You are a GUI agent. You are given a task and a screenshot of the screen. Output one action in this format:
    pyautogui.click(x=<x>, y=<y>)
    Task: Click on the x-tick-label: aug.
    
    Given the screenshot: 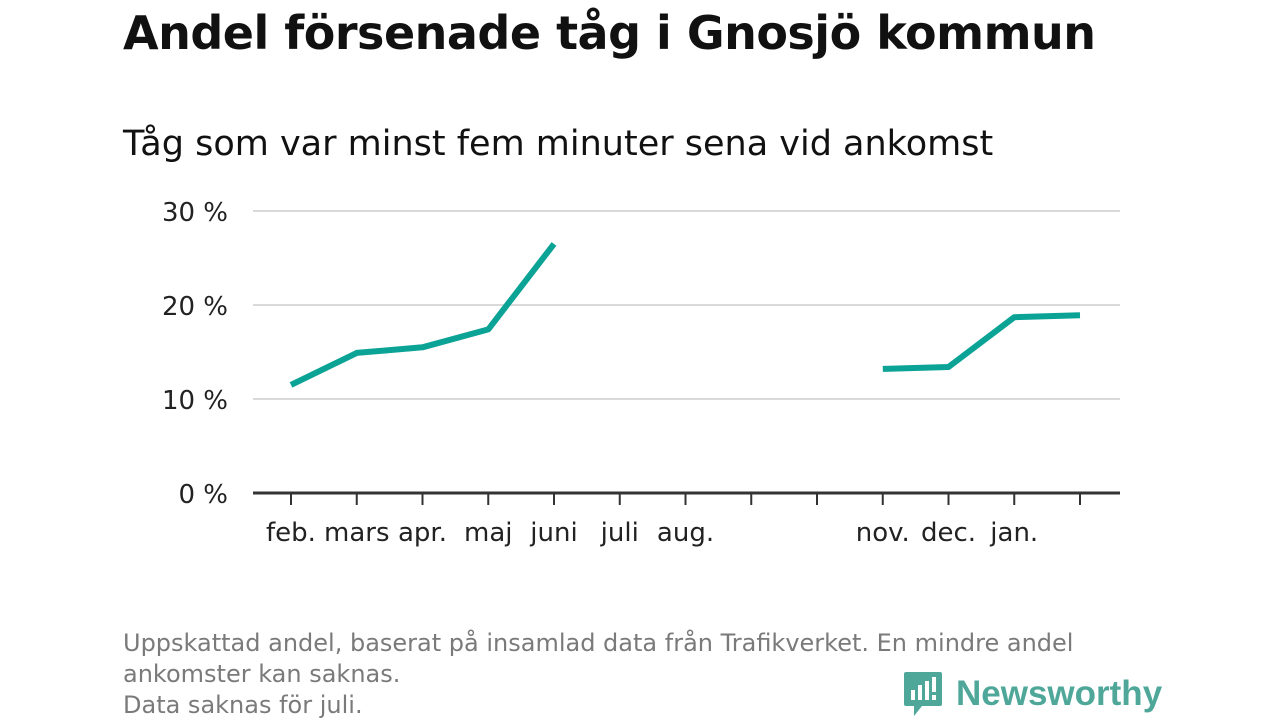 What is the action you would take?
    pyautogui.click(x=685, y=533)
    